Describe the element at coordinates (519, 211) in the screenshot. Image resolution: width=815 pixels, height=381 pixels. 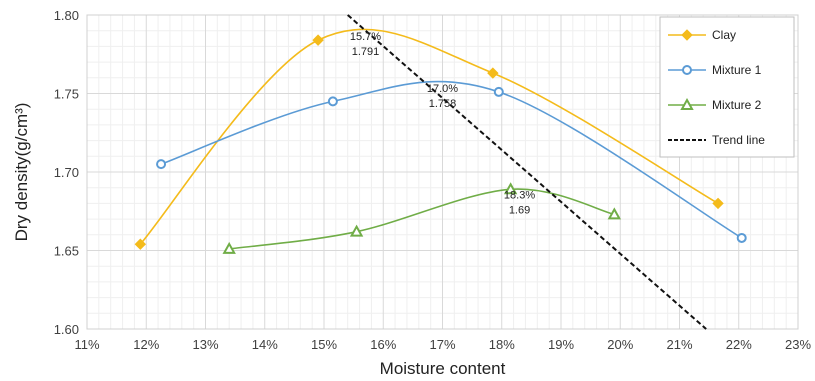
I see `annotation-label: 1.69` at that location.